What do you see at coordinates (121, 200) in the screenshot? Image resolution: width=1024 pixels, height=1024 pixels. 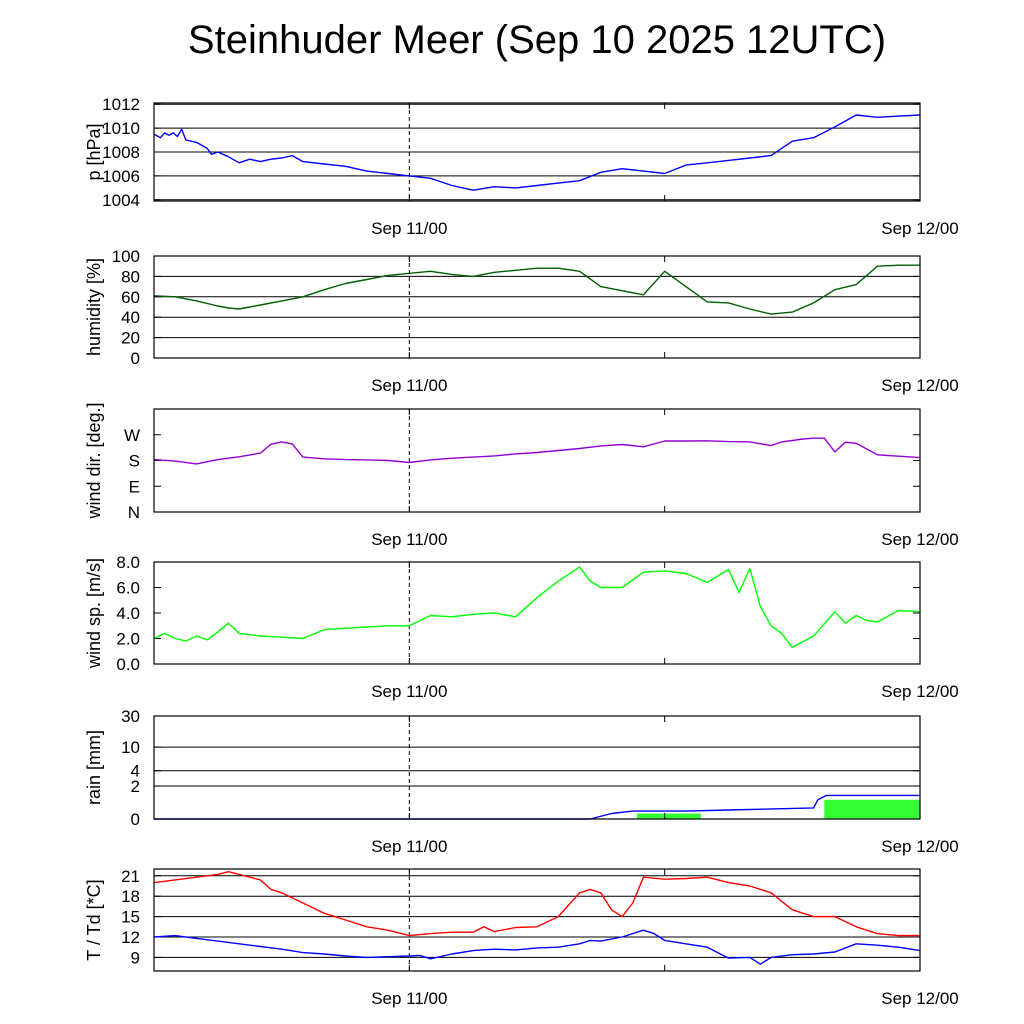 I see `y-tick-label-0-0: 1004` at bounding box center [121, 200].